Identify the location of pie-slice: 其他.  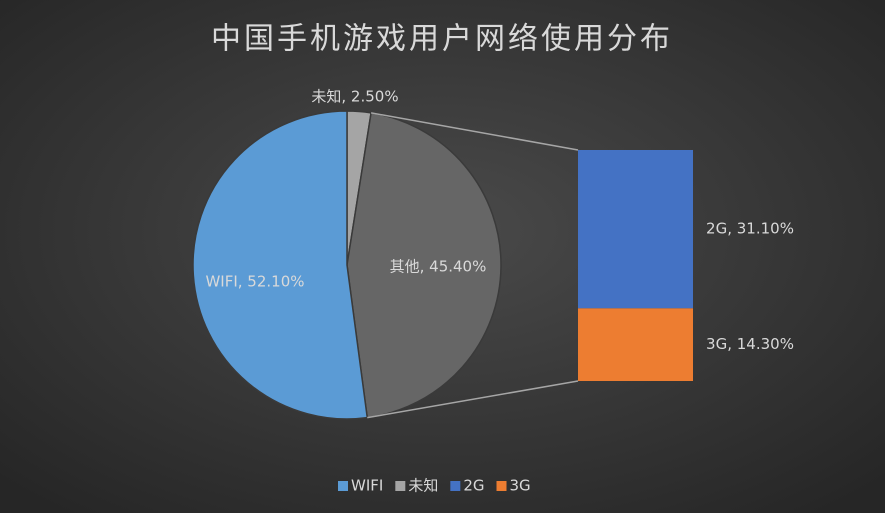
(424, 265).